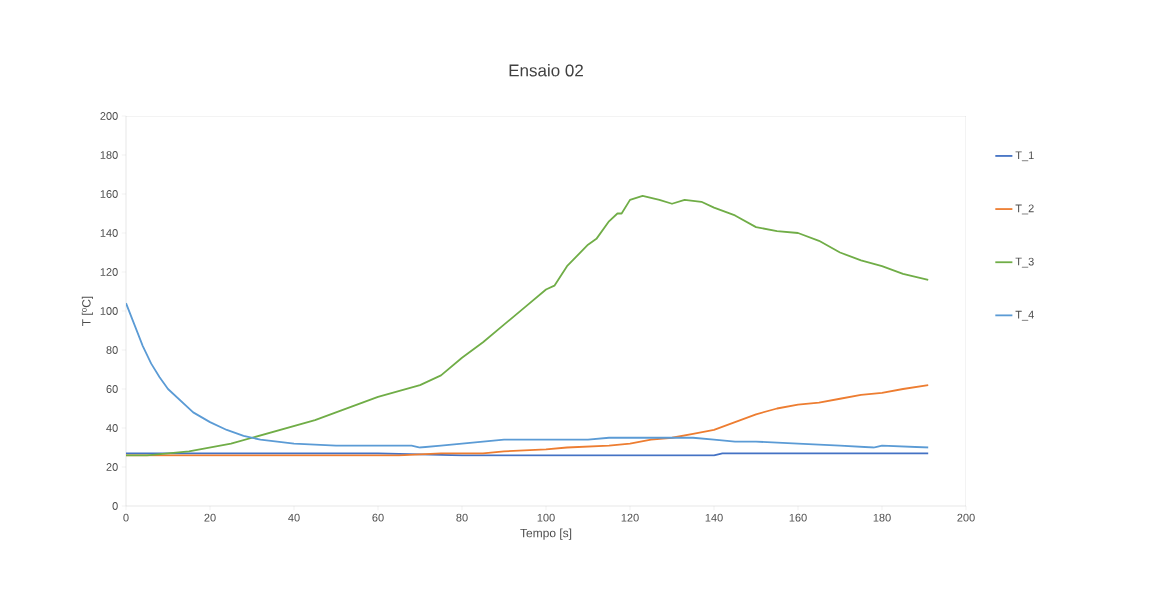  What do you see at coordinates (109, 233) in the screenshot?
I see `y-tick-label: 140` at bounding box center [109, 233].